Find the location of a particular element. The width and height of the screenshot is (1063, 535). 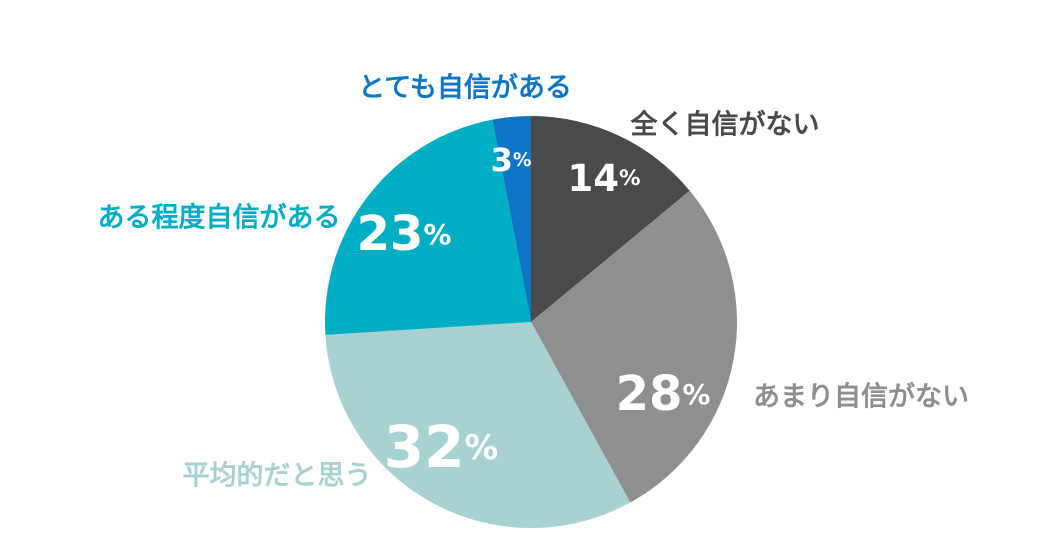

pie-slice-label-4: とても自信がある is located at coordinates (465, 88).